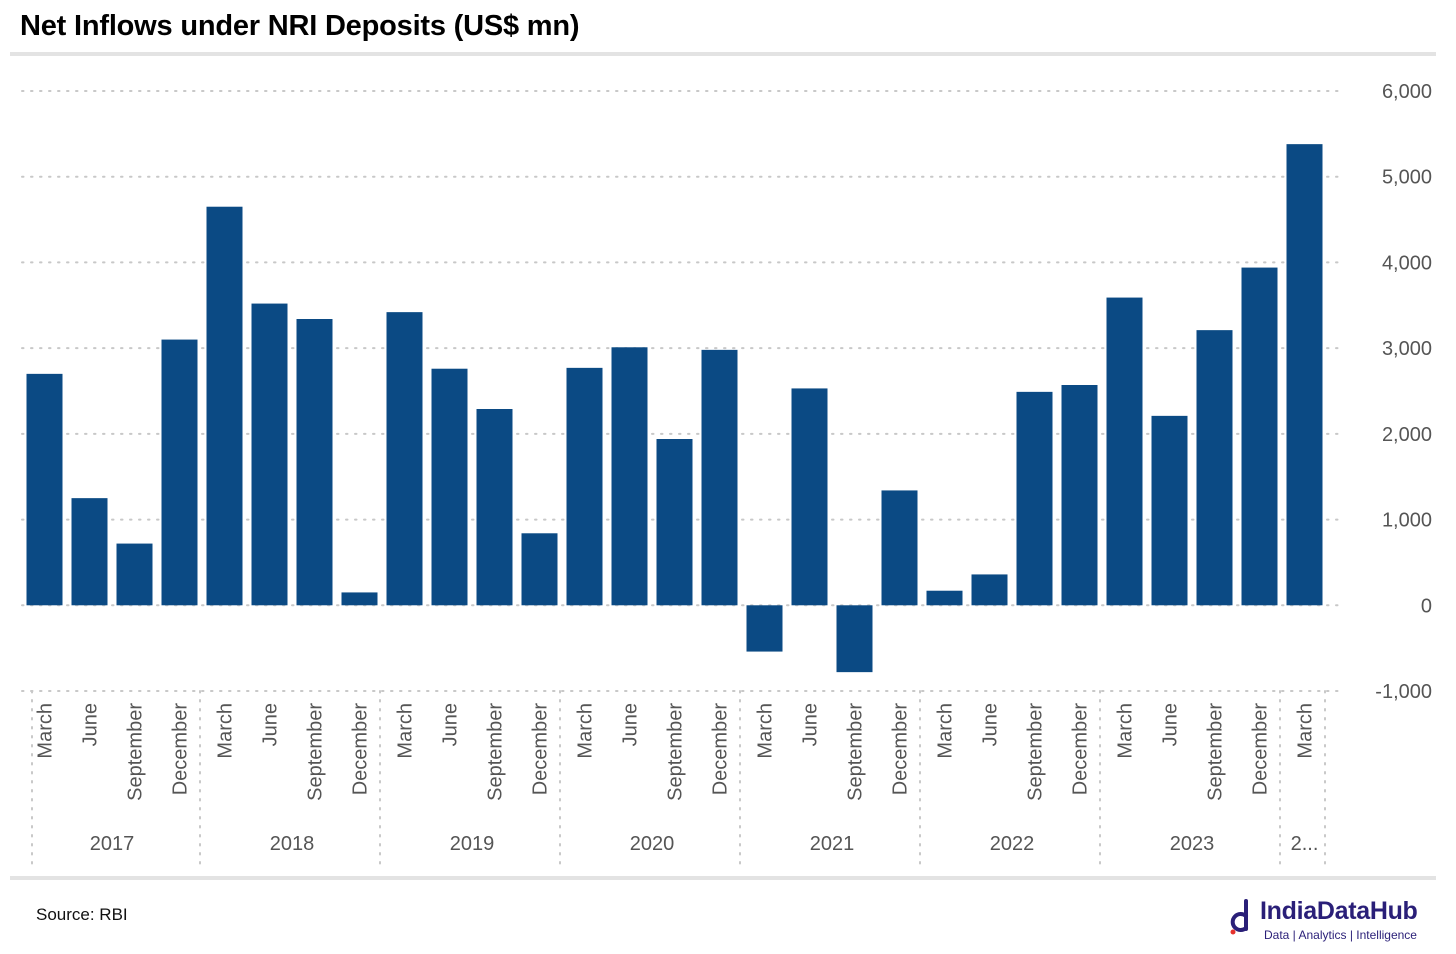  Describe the element at coordinates (1403, 692) in the screenshot. I see `y-tick-label: -1,000` at that location.